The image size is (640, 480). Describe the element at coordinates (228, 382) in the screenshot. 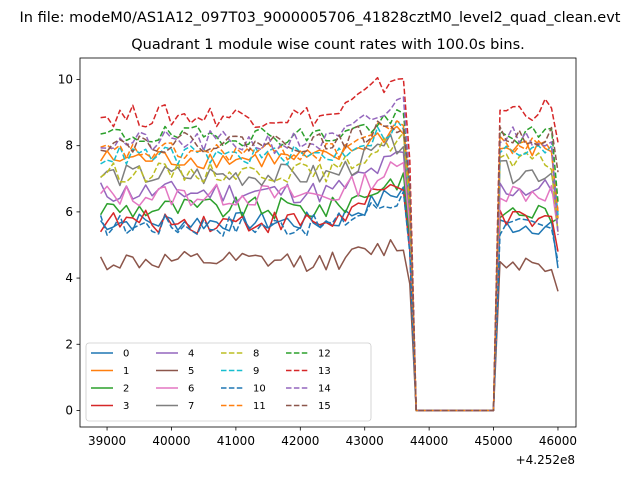

I see `legend-box` at that location.